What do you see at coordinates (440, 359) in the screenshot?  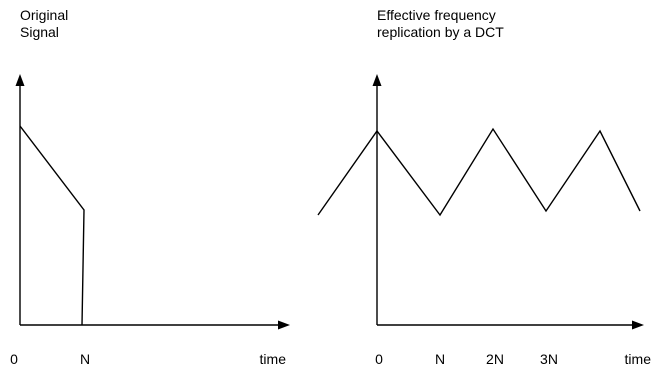 I see `right-tick-label: N` at bounding box center [440, 359].